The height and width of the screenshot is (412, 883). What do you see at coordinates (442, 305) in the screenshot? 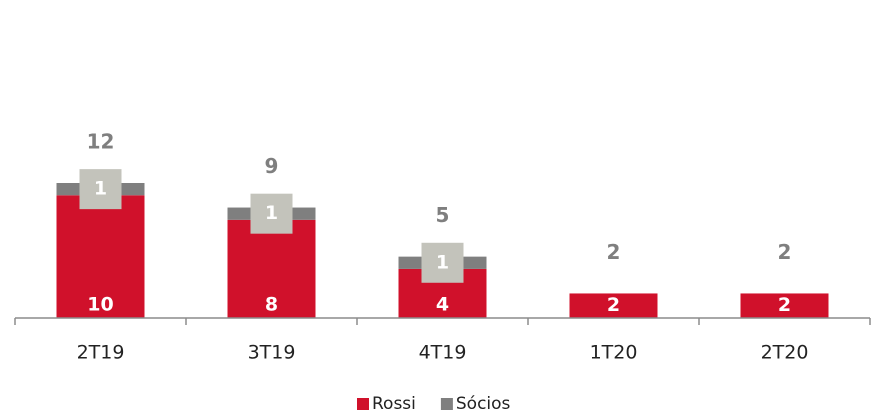
I see `data-label: 4` at bounding box center [442, 305].